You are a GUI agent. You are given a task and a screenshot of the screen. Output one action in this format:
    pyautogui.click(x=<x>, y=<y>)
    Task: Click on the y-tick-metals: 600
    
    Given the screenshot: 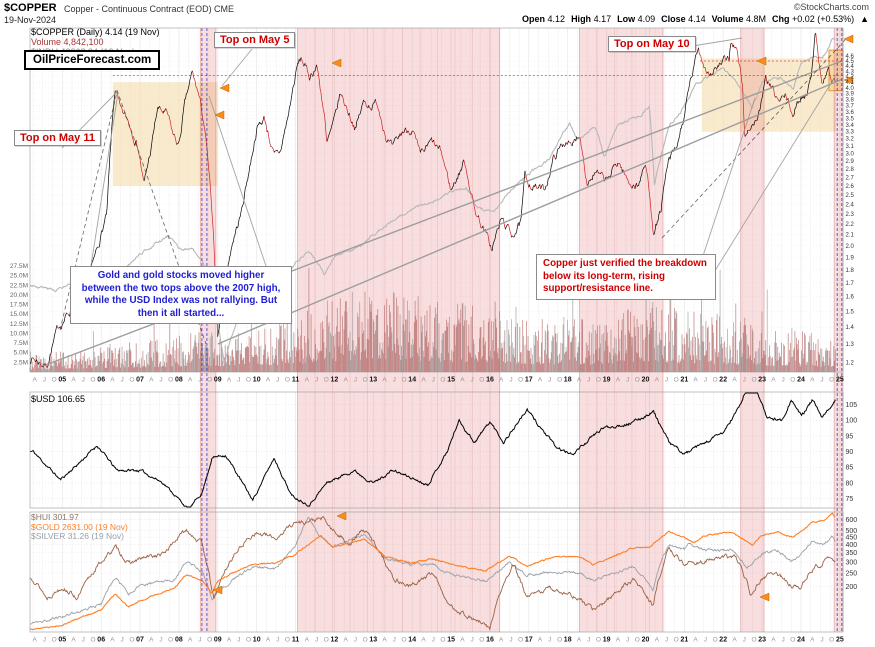 What is the action you would take?
    pyautogui.click(x=852, y=520)
    